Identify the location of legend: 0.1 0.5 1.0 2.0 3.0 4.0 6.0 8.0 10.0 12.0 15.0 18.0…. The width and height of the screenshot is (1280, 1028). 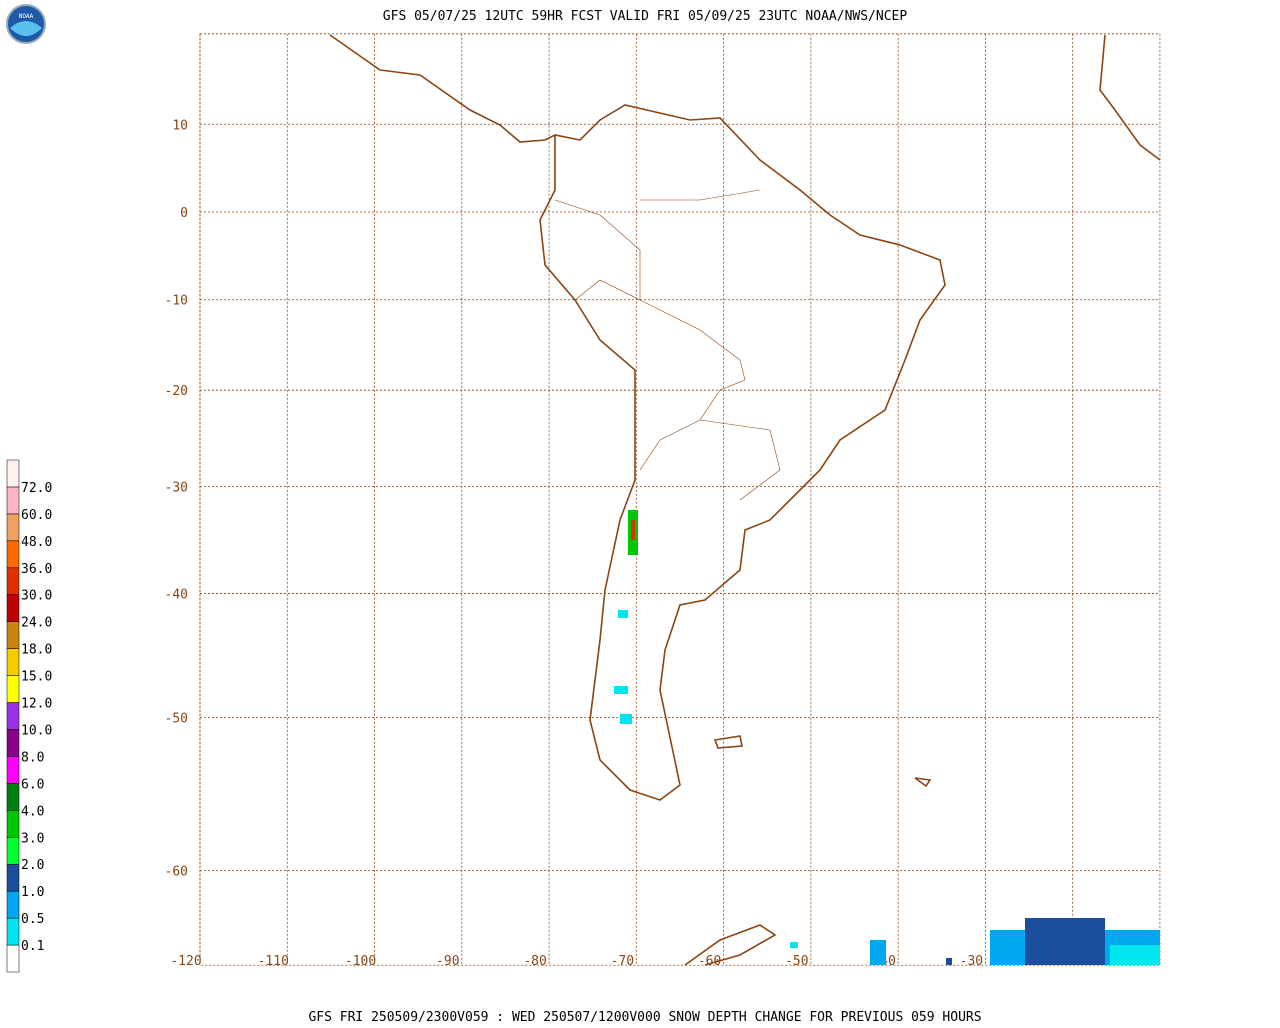
(29, 716).